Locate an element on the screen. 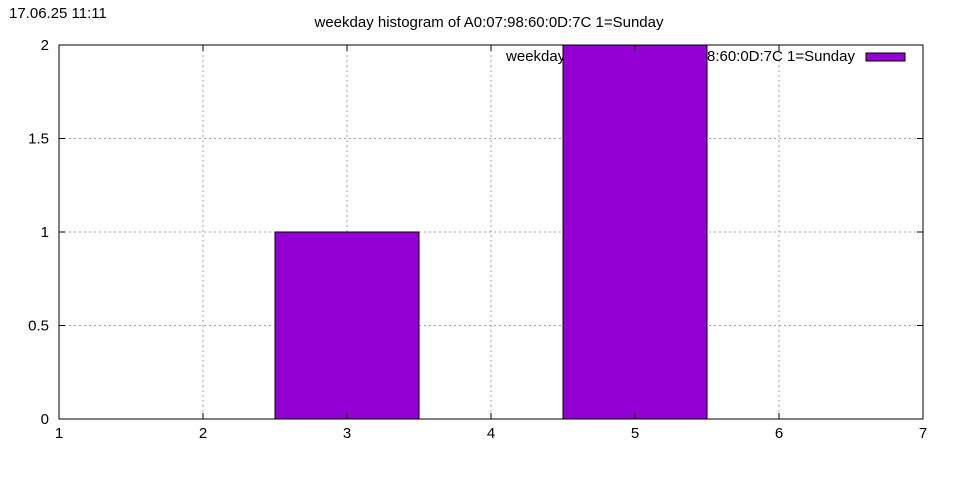 Image resolution: width=960 pixels, height=480 pixels. y-tick-label: 0 is located at coordinates (45, 419).